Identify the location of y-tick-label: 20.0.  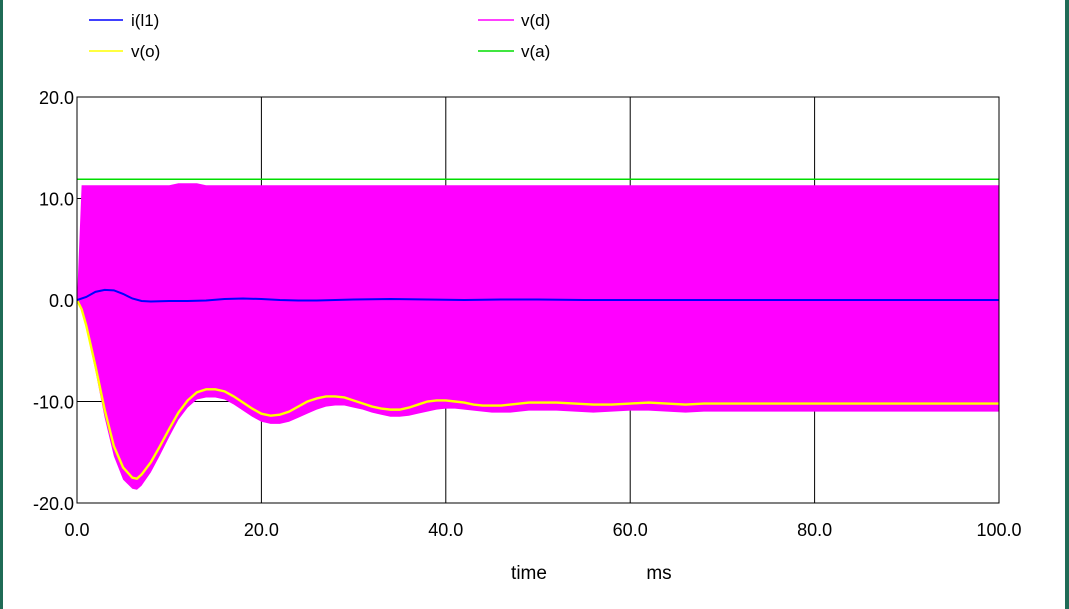
(56, 98).